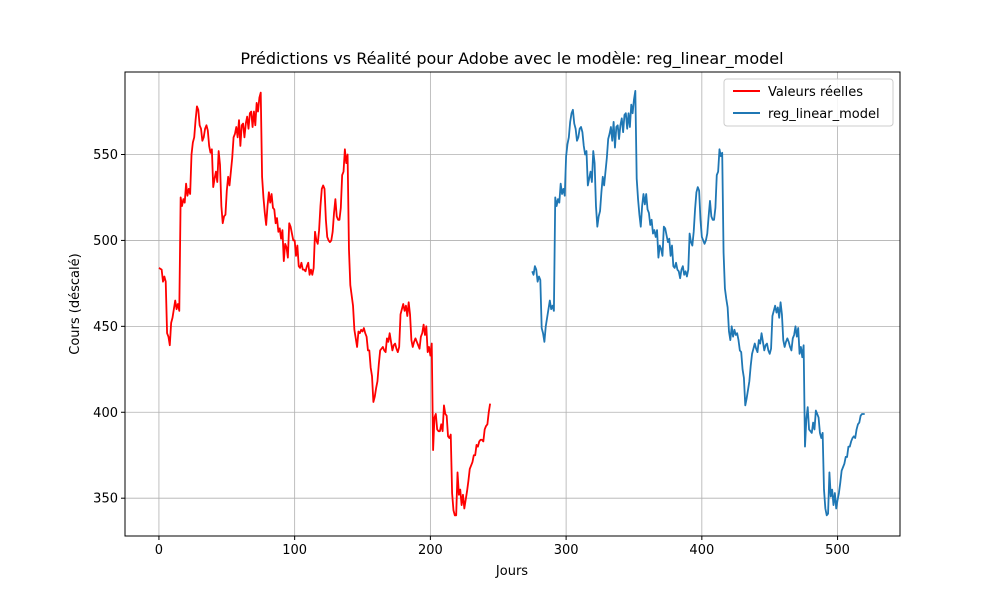 The image size is (1000, 600). What do you see at coordinates (837, 550) in the screenshot?
I see `x-tick-label-500: 500` at bounding box center [837, 550].